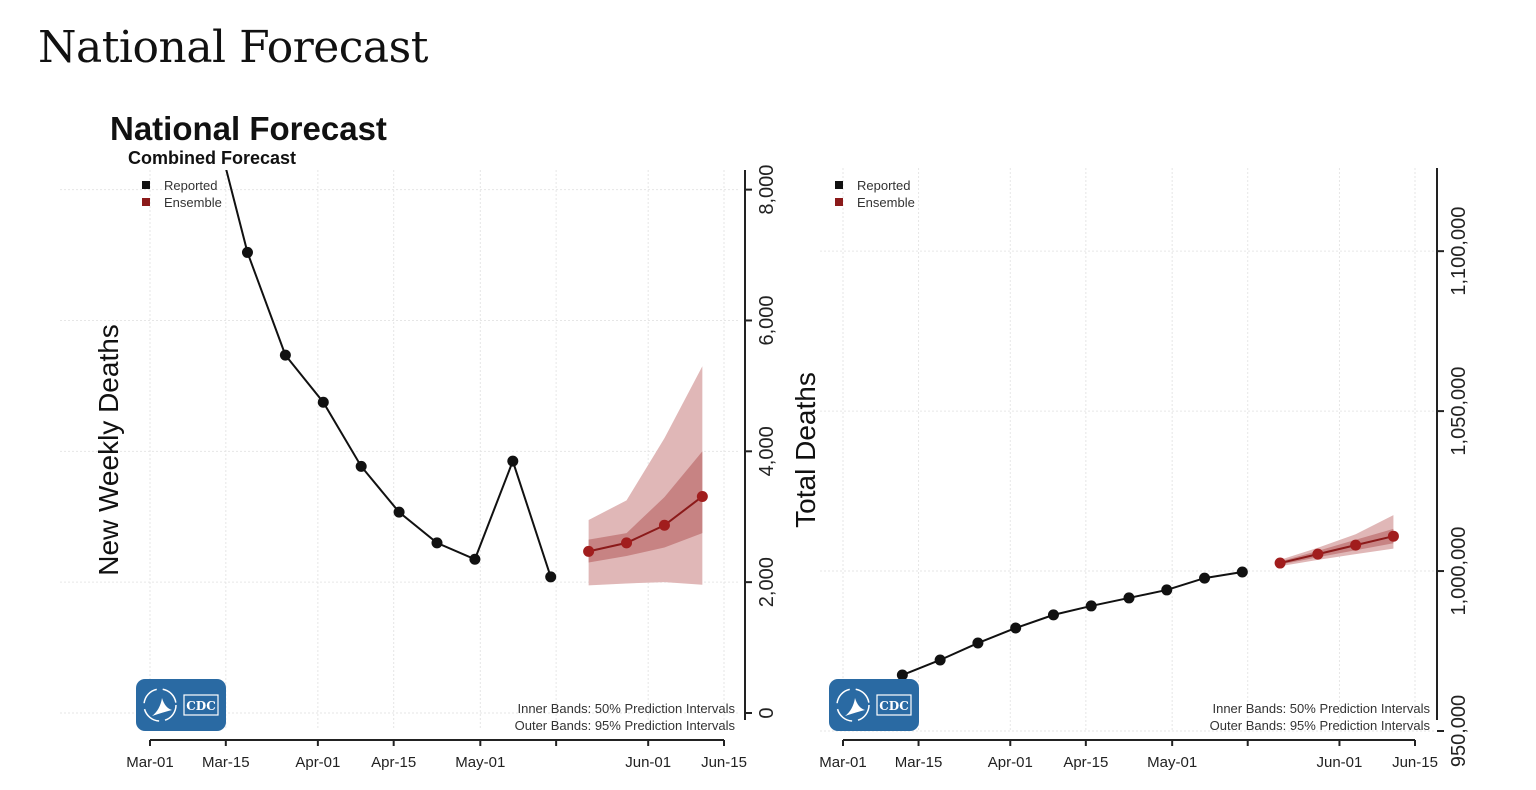  What do you see at coordinates (805, 450) in the screenshot?
I see `y-axis-label: Total Deaths` at bounding box center [805, 450].